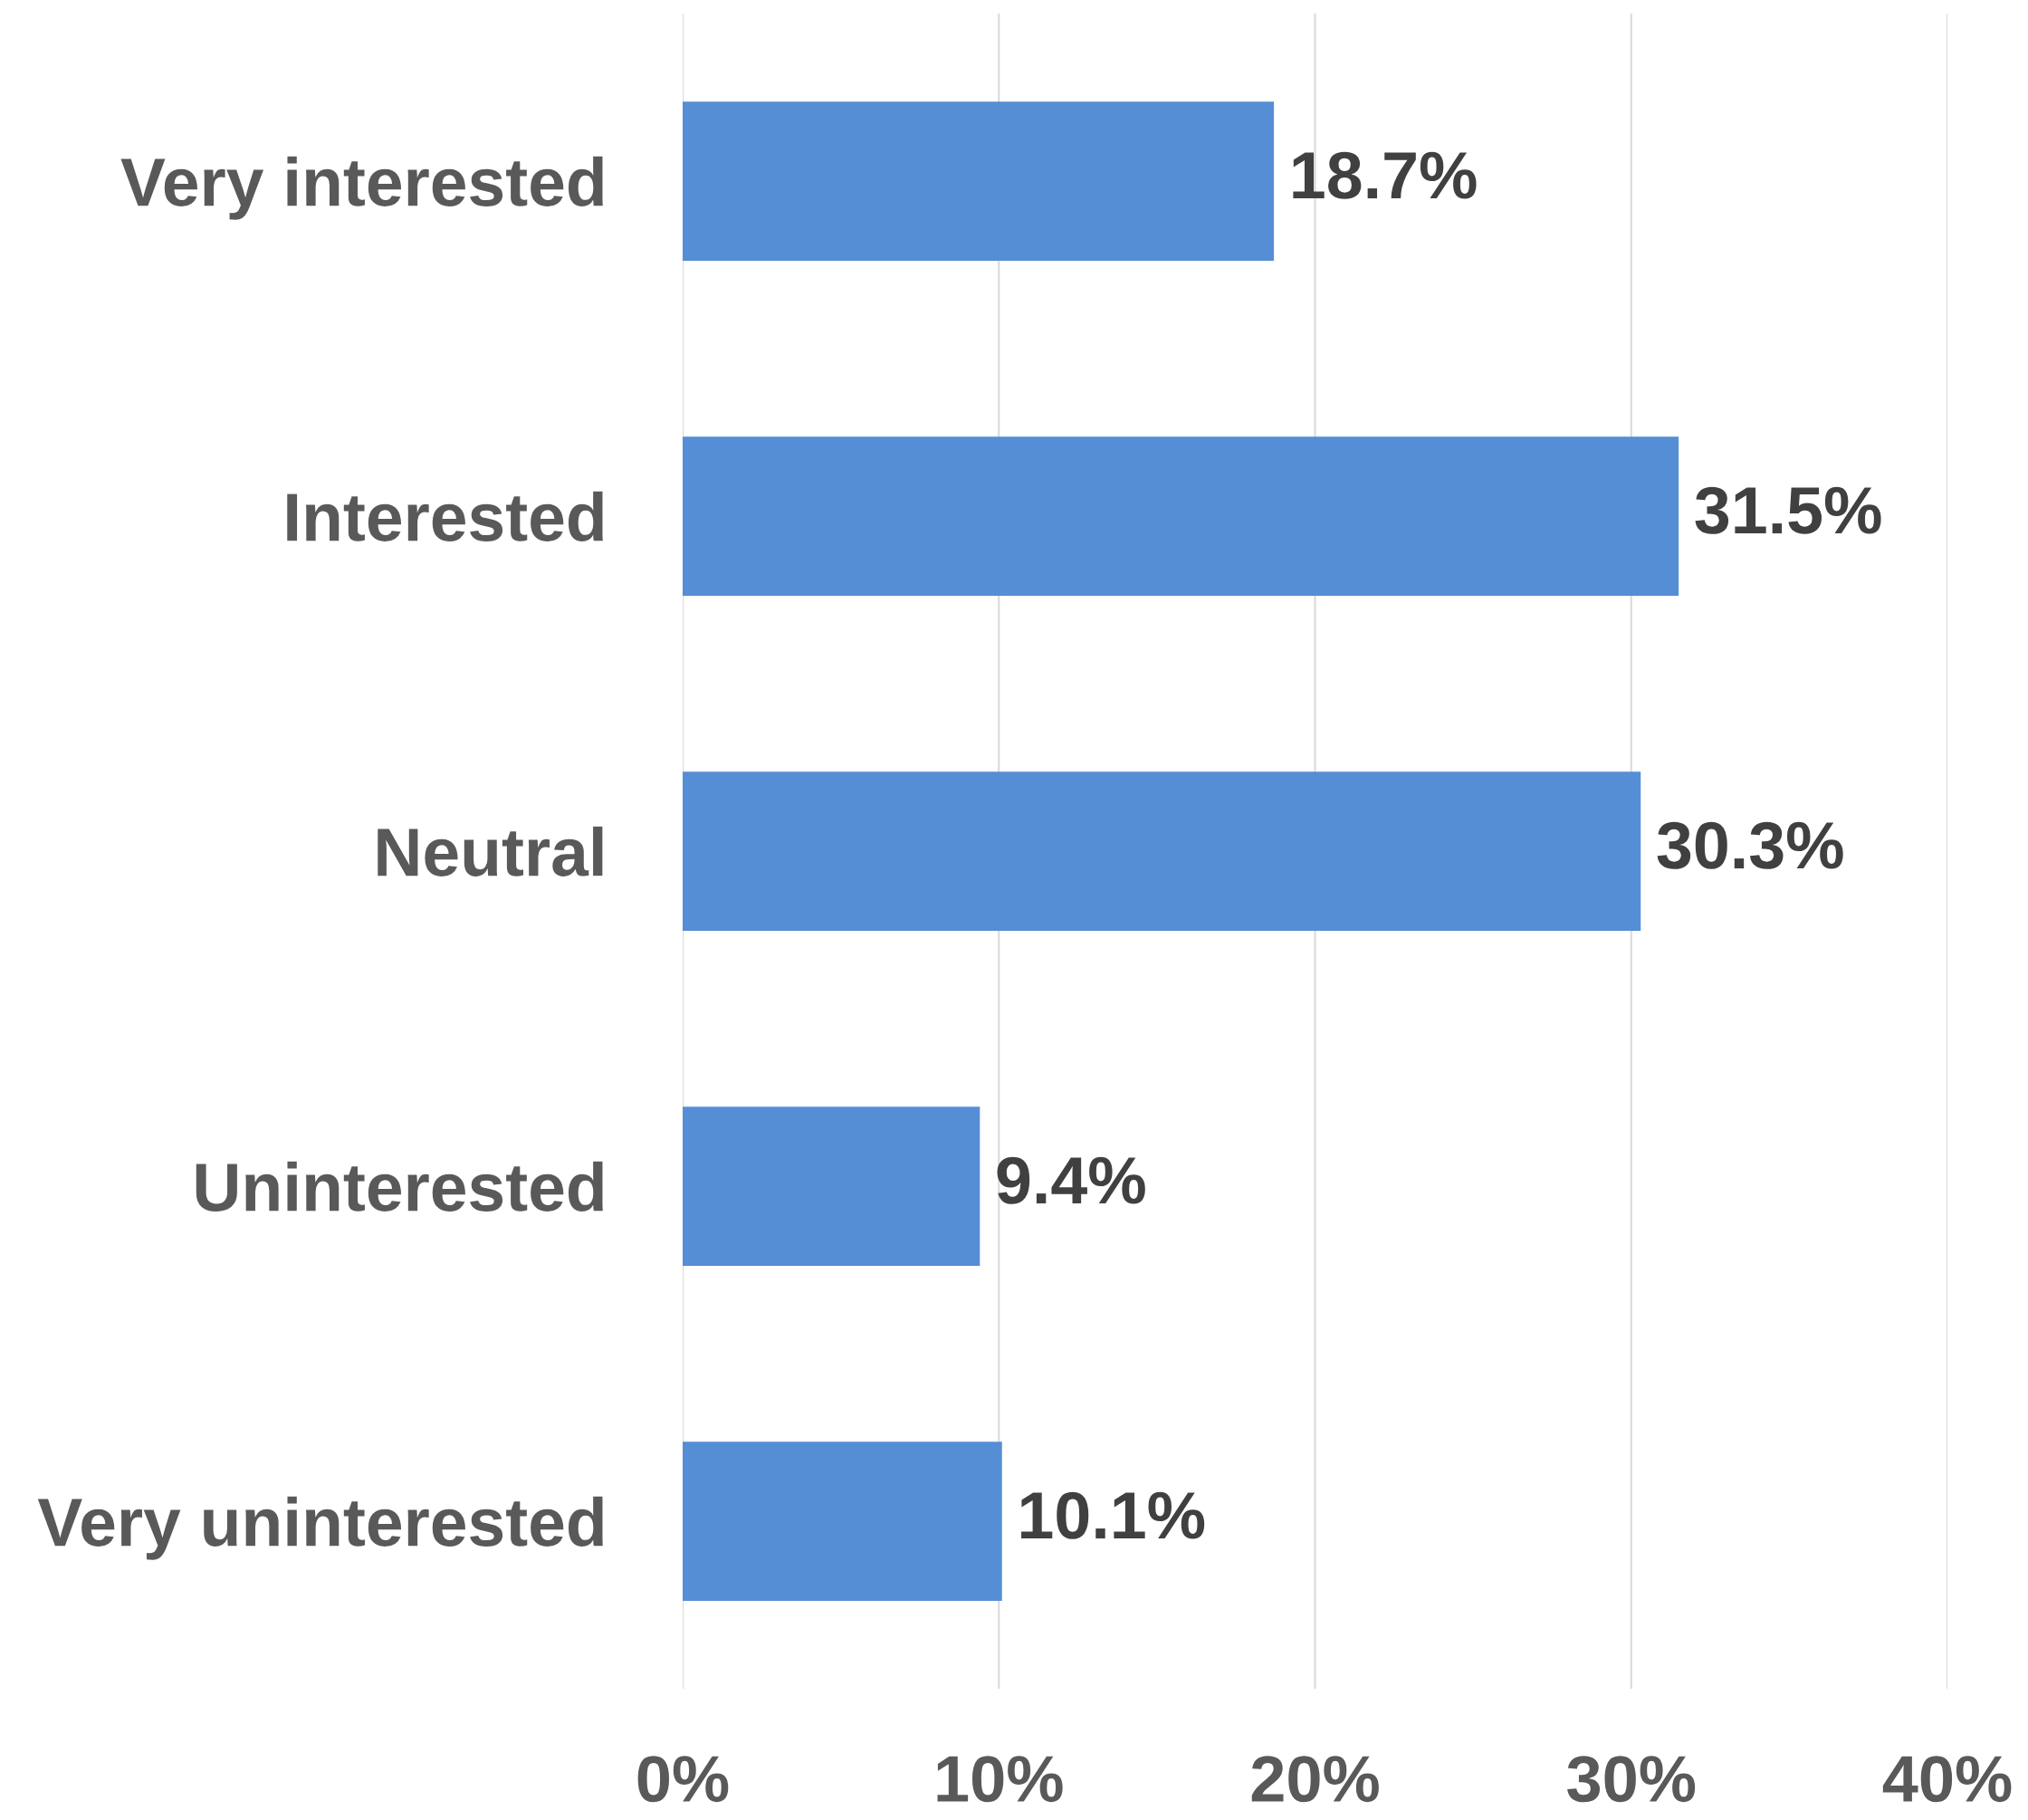 This screenshot has width=2028, height=1820. Describe the element at coordinates (1315, 1779) in the screenshot. I see `x-tick-label: 20%` at that location.